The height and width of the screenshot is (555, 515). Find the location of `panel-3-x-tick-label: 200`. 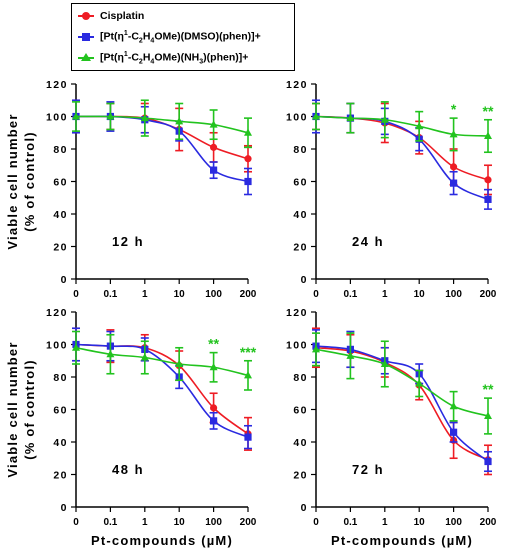

panel-3-x-tick-label: 200 is located at coordinates (248, 522).